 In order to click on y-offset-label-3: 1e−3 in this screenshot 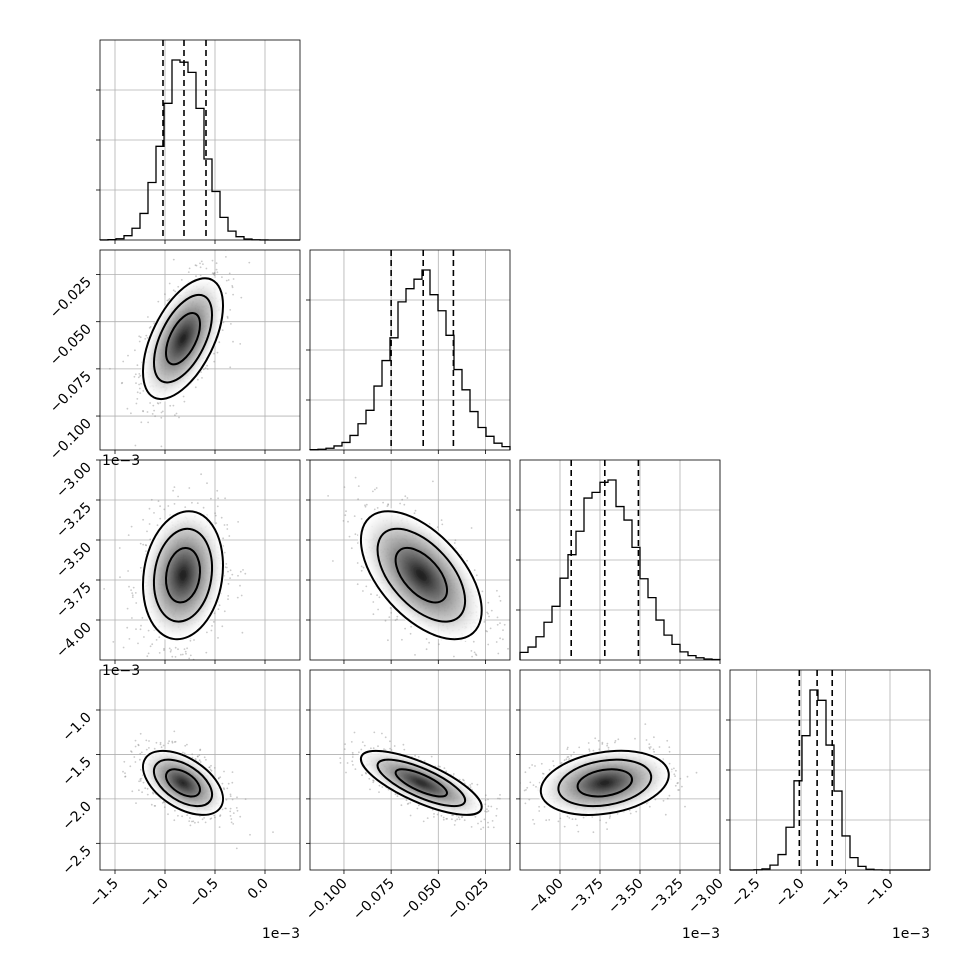, I will do `click(121, 671)`.